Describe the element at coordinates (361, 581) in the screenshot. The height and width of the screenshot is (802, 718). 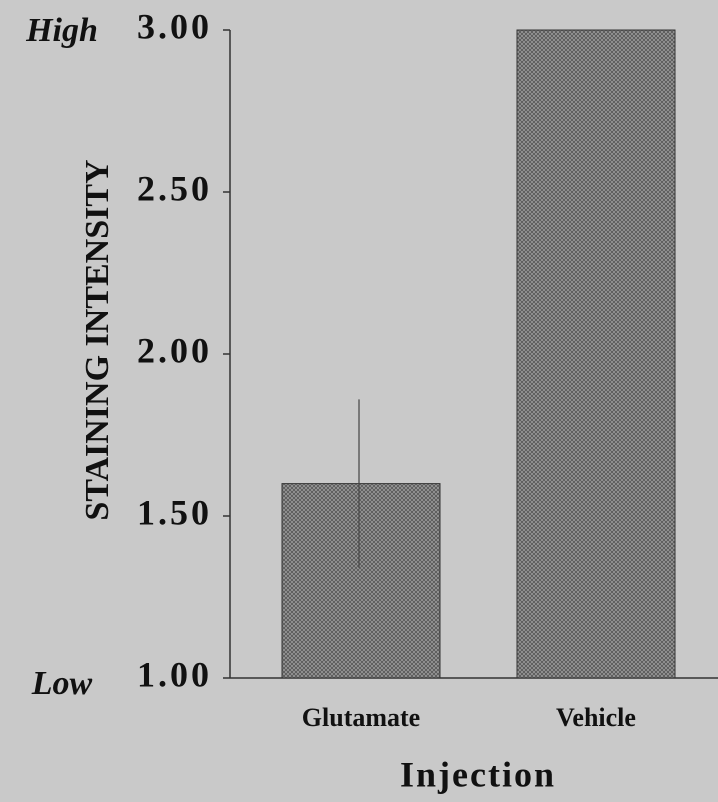
I see `bar` at that location.